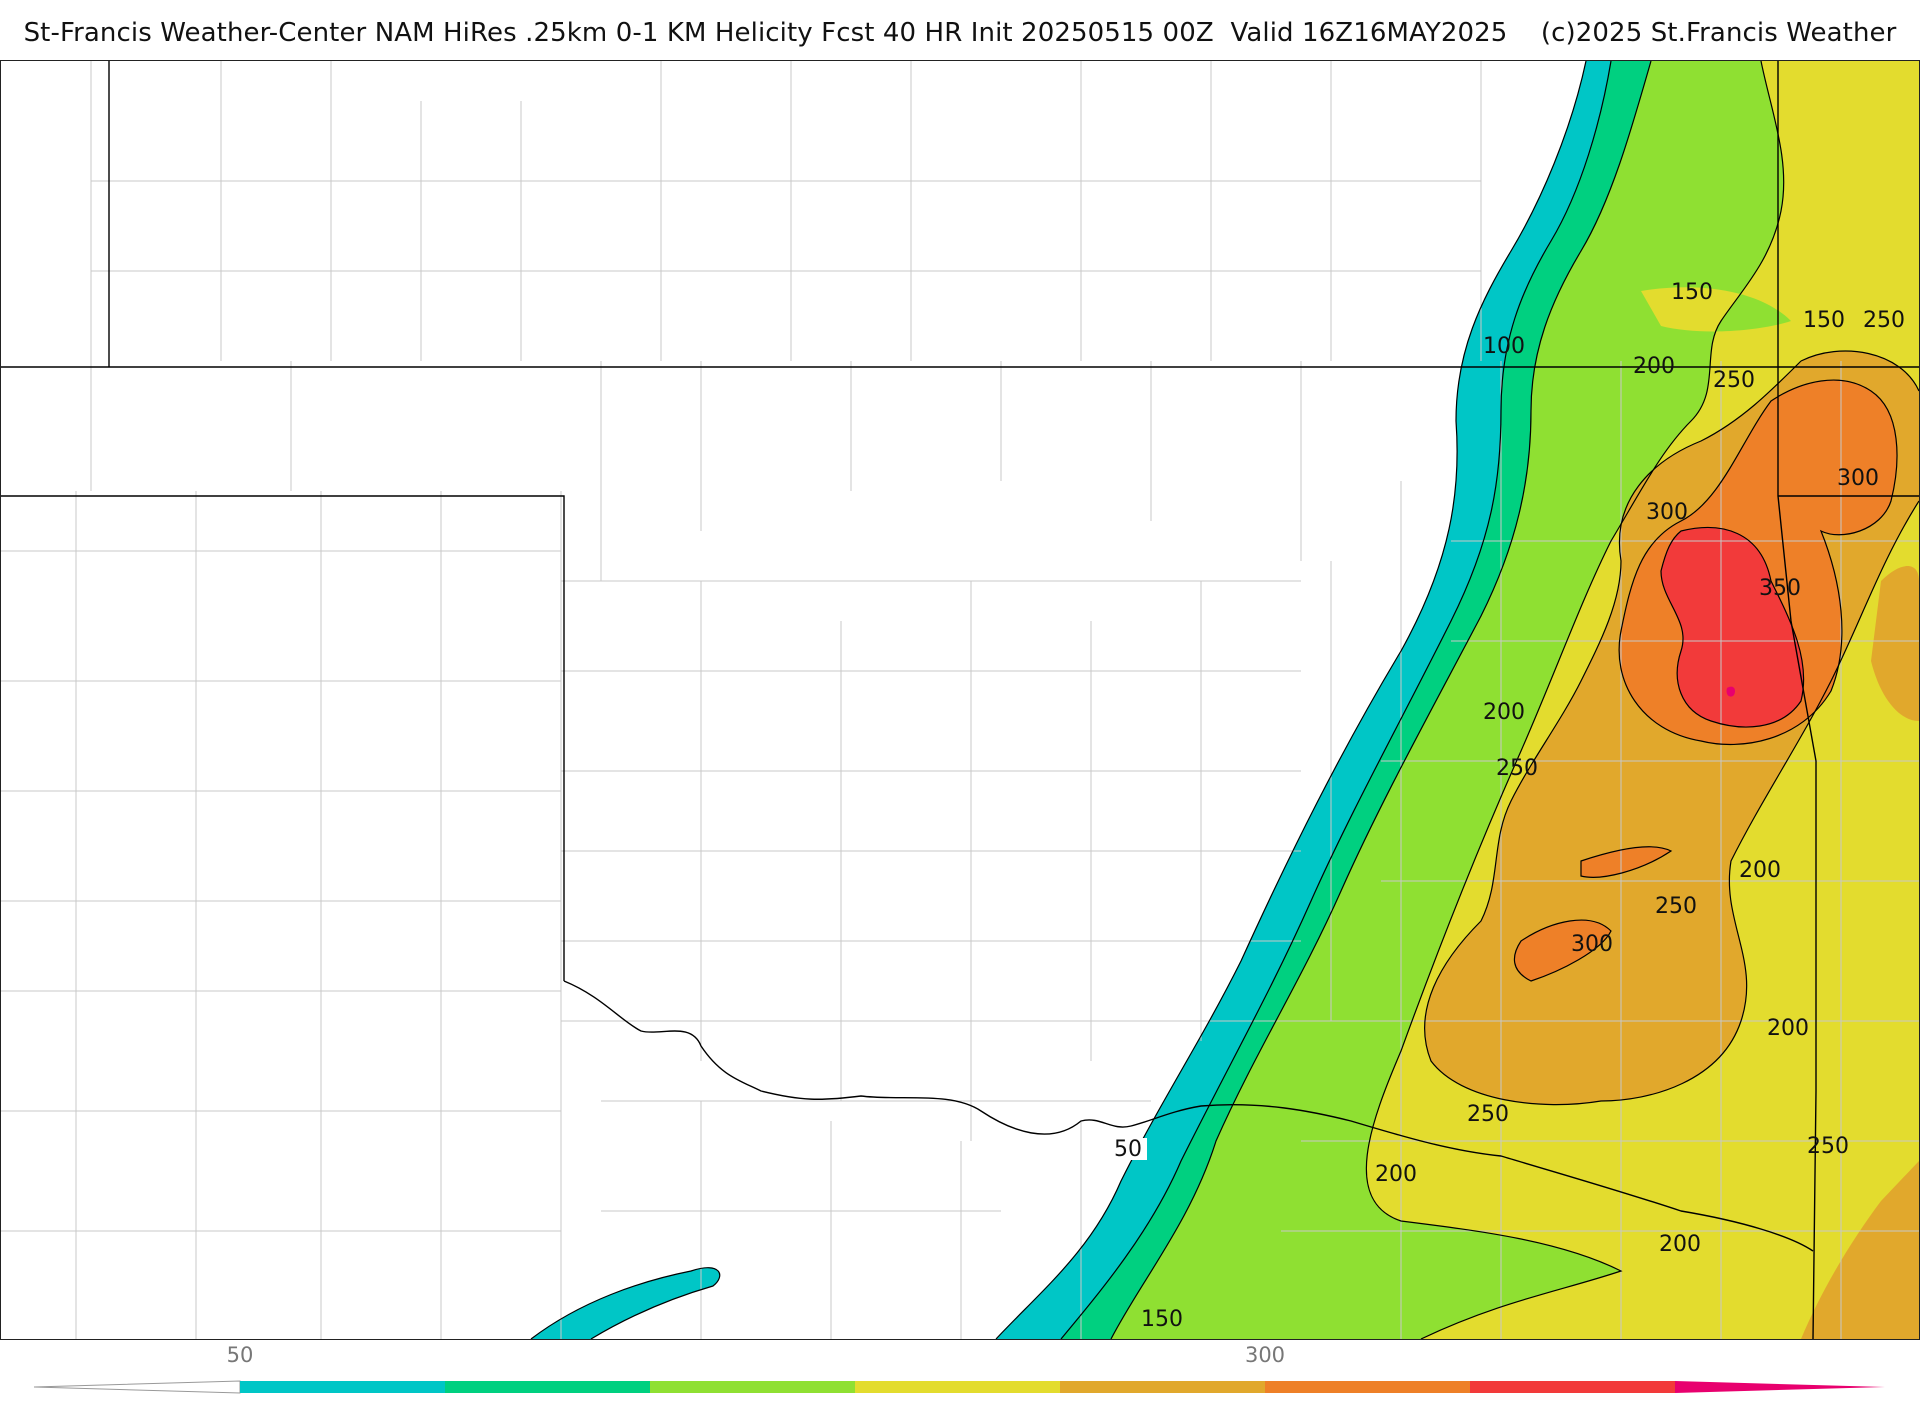 This screenshot has width=1920, height=1404. What do you see at coordinates (1731, 692) in the screenshot?
I see `band-400-plus` at bounding box center [1731, 692].